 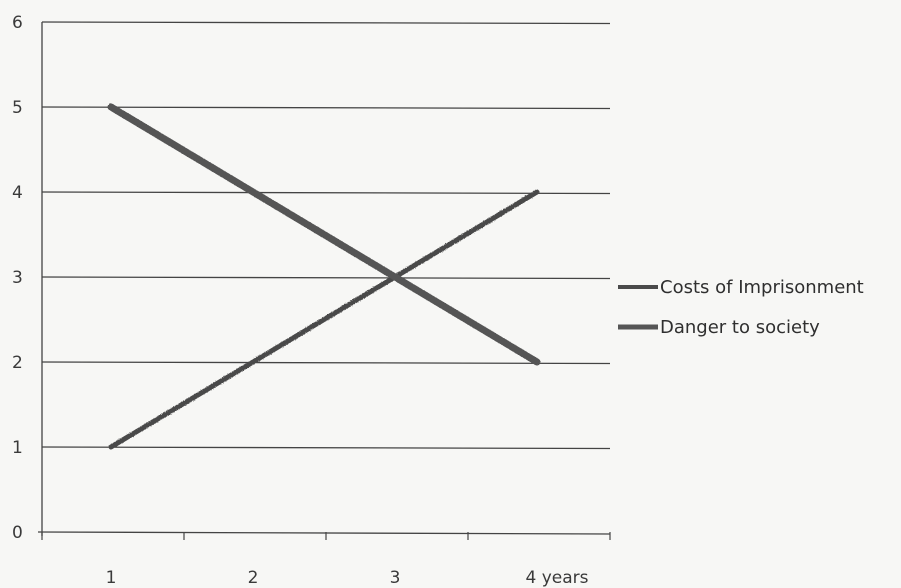 I want to click on y-tick-label: 1, so click(x=17, y=448).